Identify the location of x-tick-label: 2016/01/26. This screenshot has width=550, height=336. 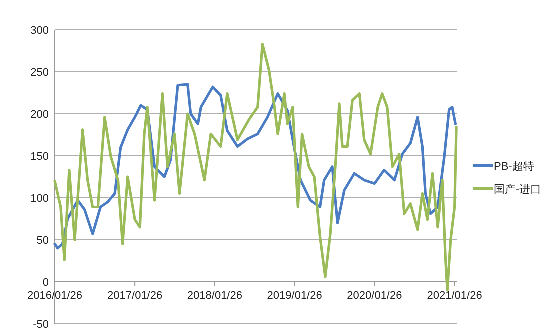
(55, 296).